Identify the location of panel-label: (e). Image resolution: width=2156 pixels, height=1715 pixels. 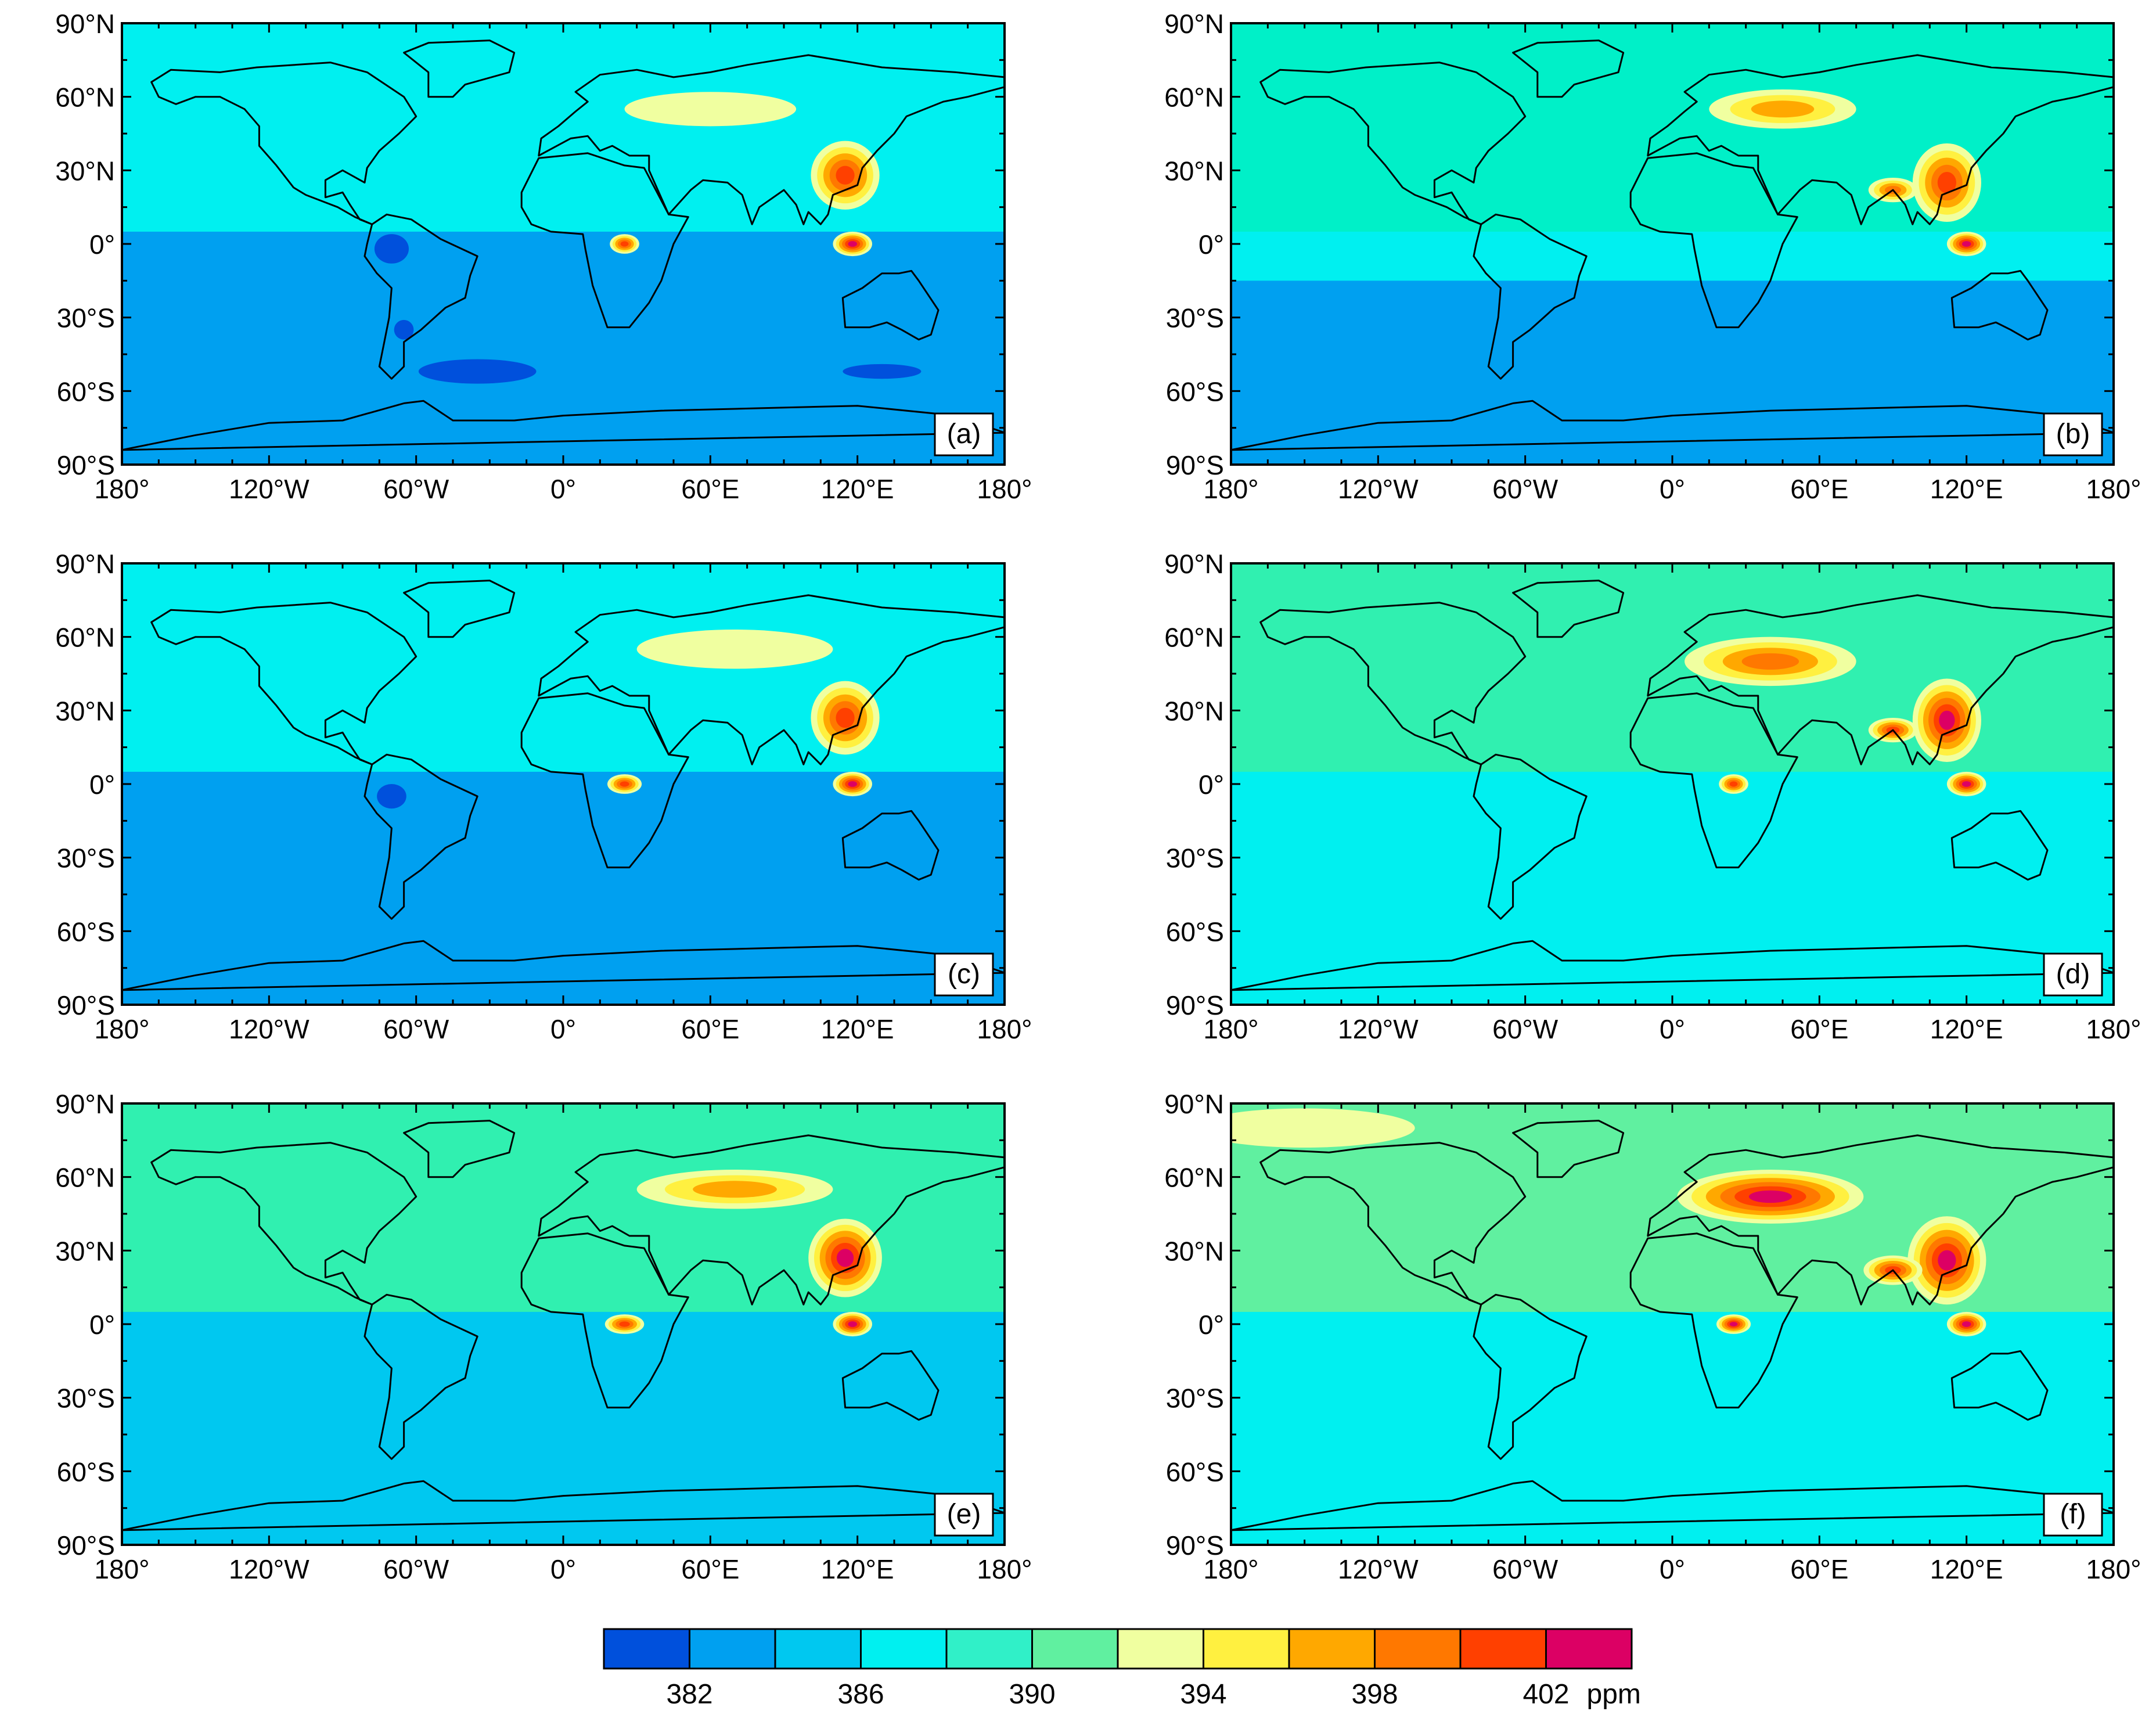
(964, 1514).